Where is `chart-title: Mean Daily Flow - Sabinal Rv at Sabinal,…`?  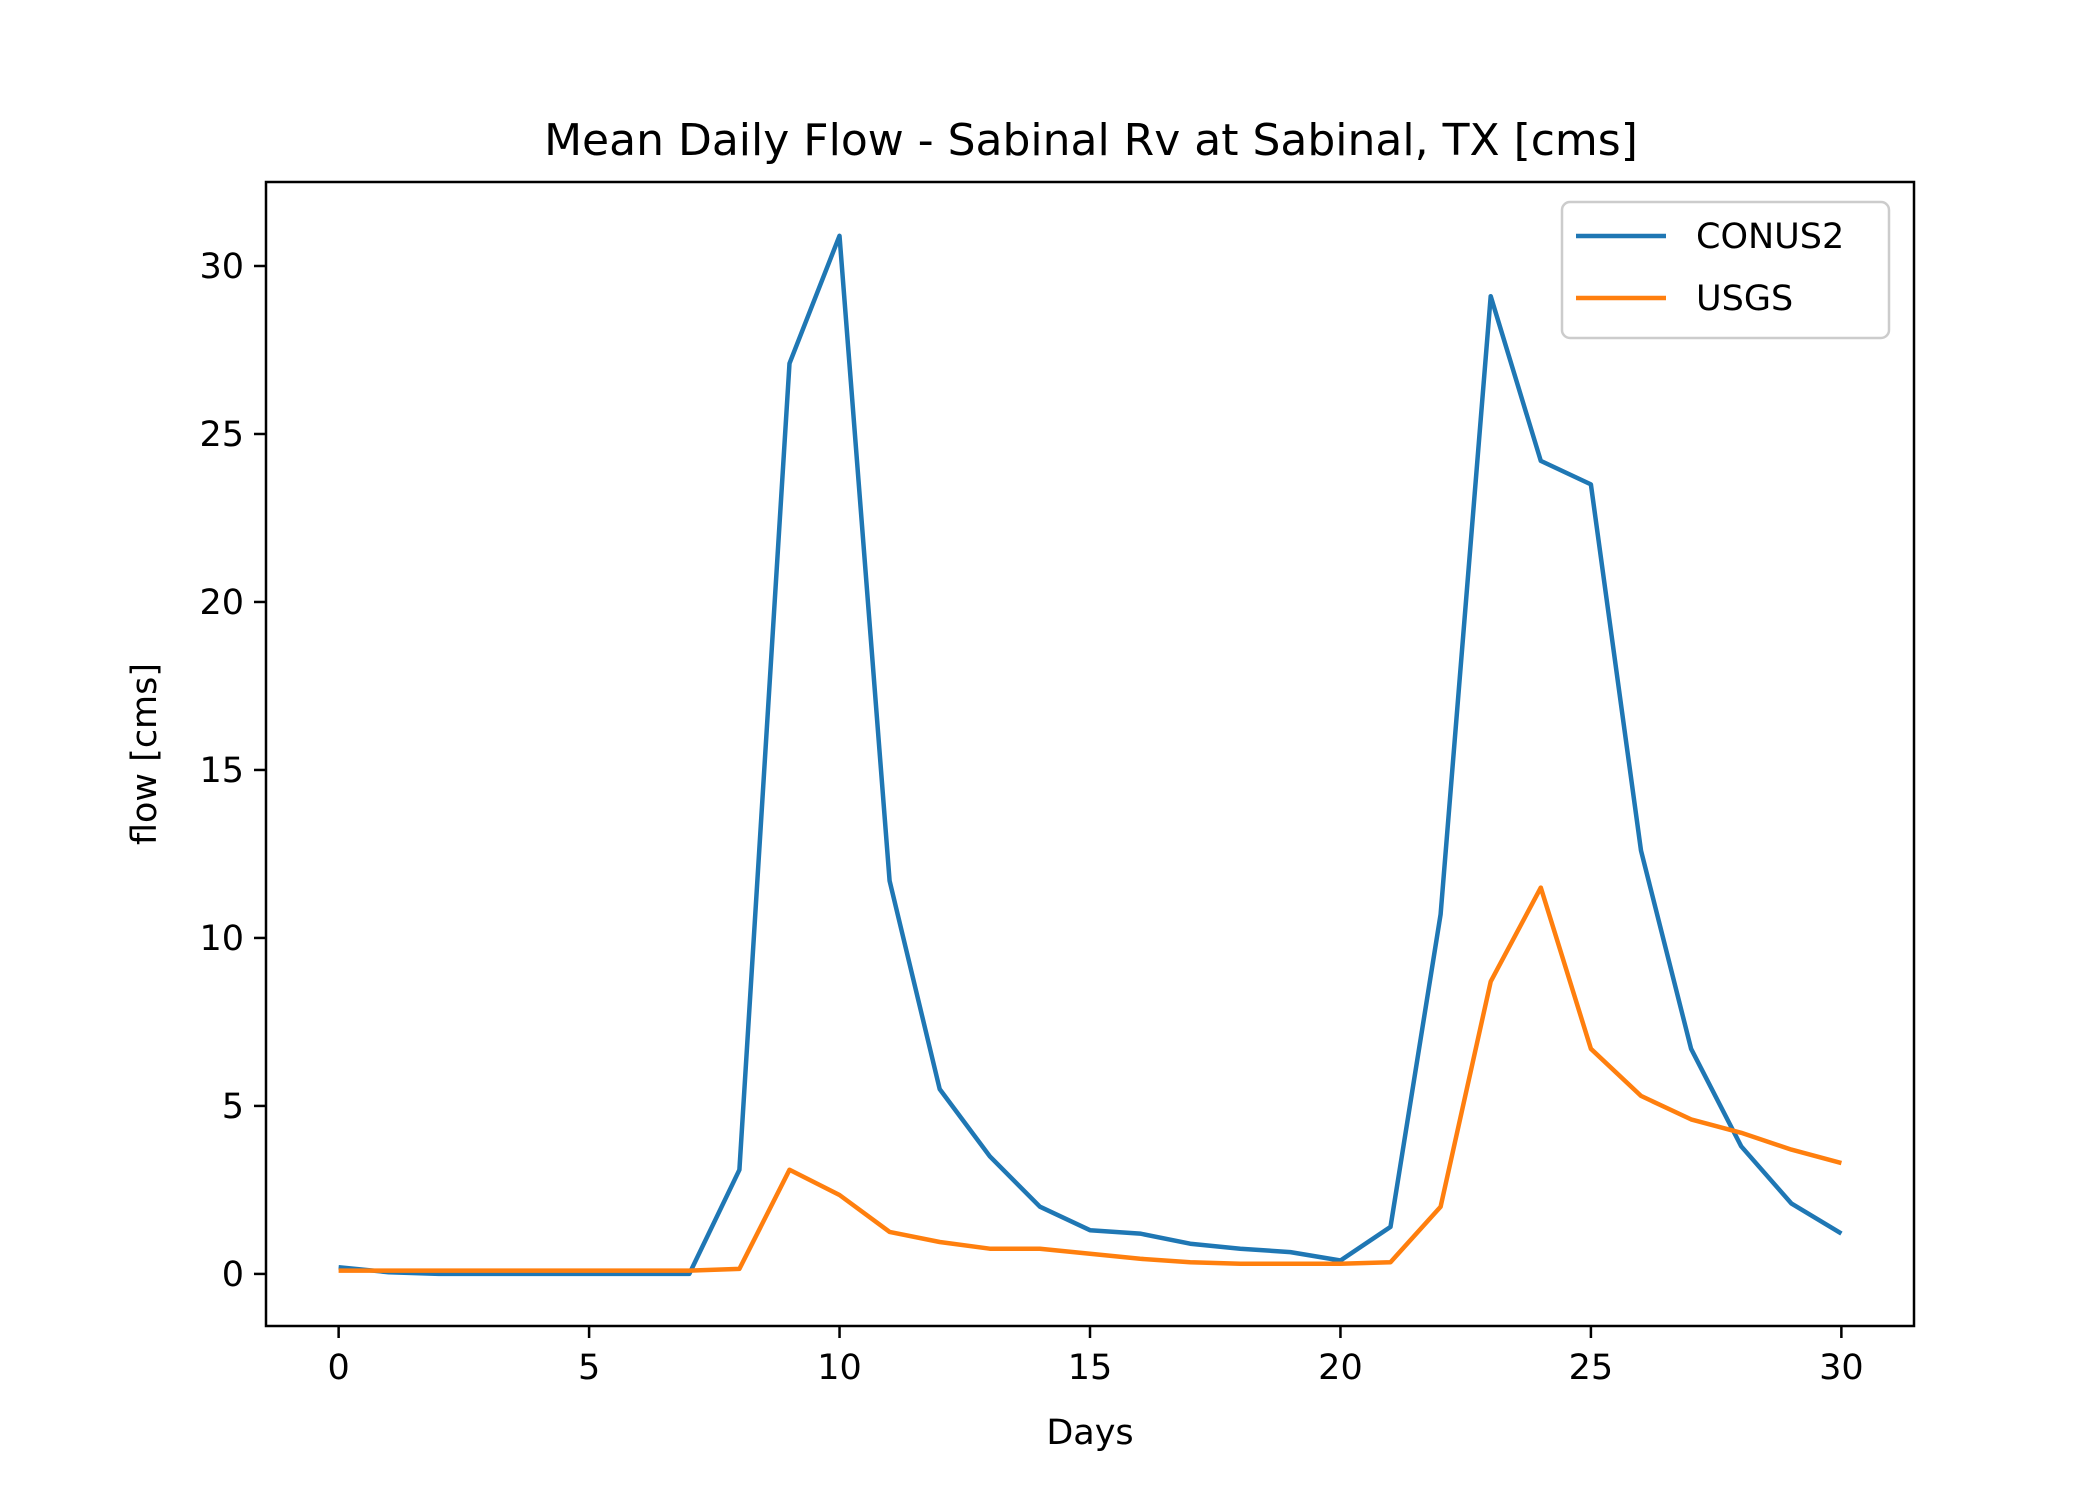 chart-title: Mean Daily Flow - Sabinal Rv at Sabinal,… is located at coordinates (1091, 140).